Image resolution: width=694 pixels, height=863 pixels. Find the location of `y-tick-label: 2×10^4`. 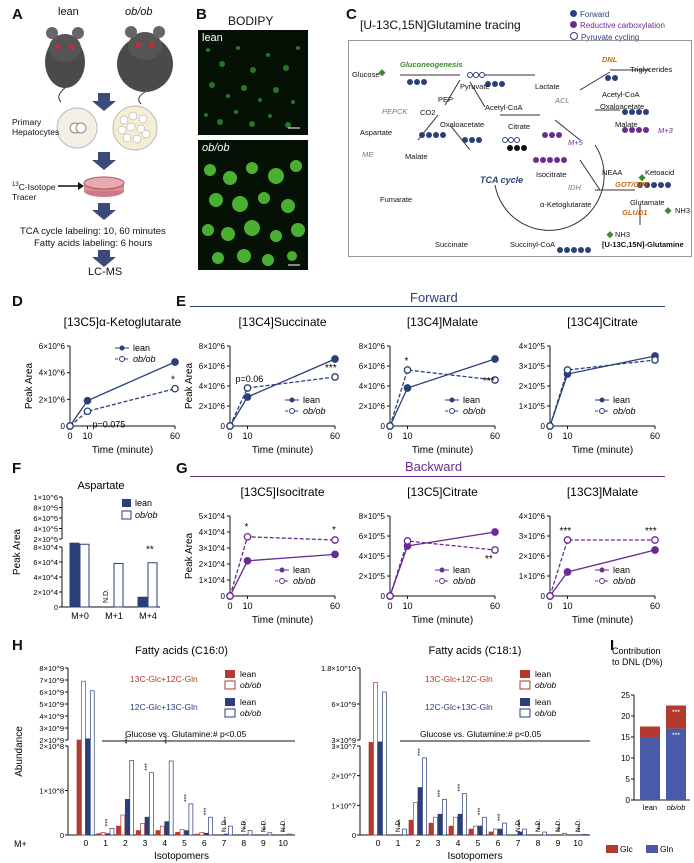

y-tick-label: 2×10^4 is located at coordinates (45, 592).